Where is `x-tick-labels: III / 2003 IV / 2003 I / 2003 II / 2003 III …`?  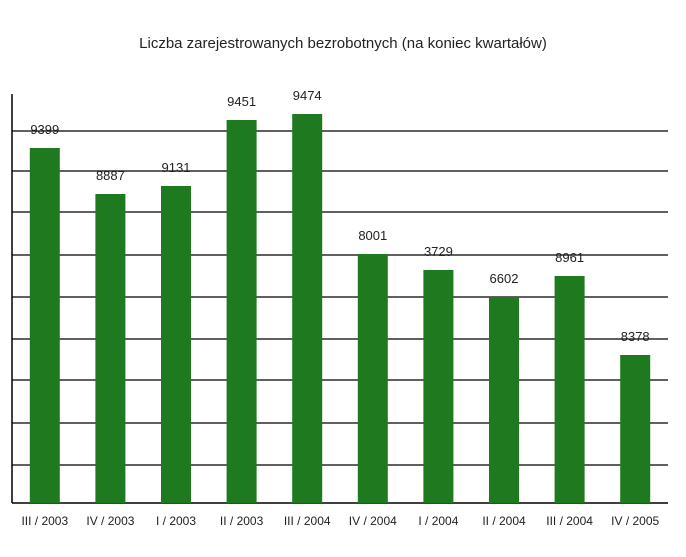
x-tick-labels: III / 2003 IV / 2003 I / 2003 II / 2003 III … is located at coordinates (340, 521).